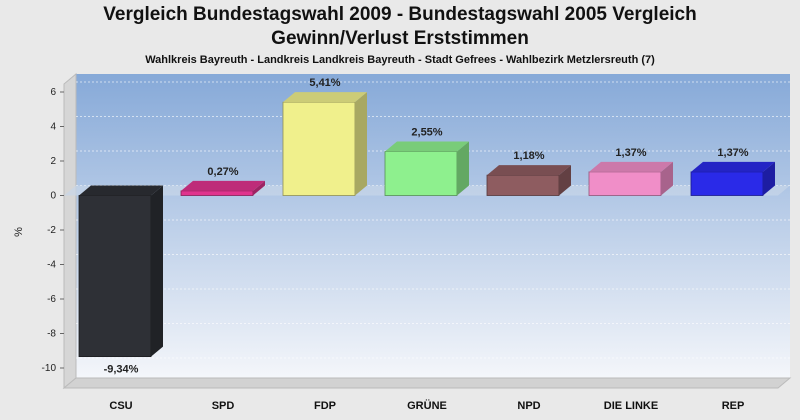  Describe the element at coordinates (400, 38) in the screenshot. I see `chart-title-line2: Gewinn/Verlust Erststimmen` at that location.